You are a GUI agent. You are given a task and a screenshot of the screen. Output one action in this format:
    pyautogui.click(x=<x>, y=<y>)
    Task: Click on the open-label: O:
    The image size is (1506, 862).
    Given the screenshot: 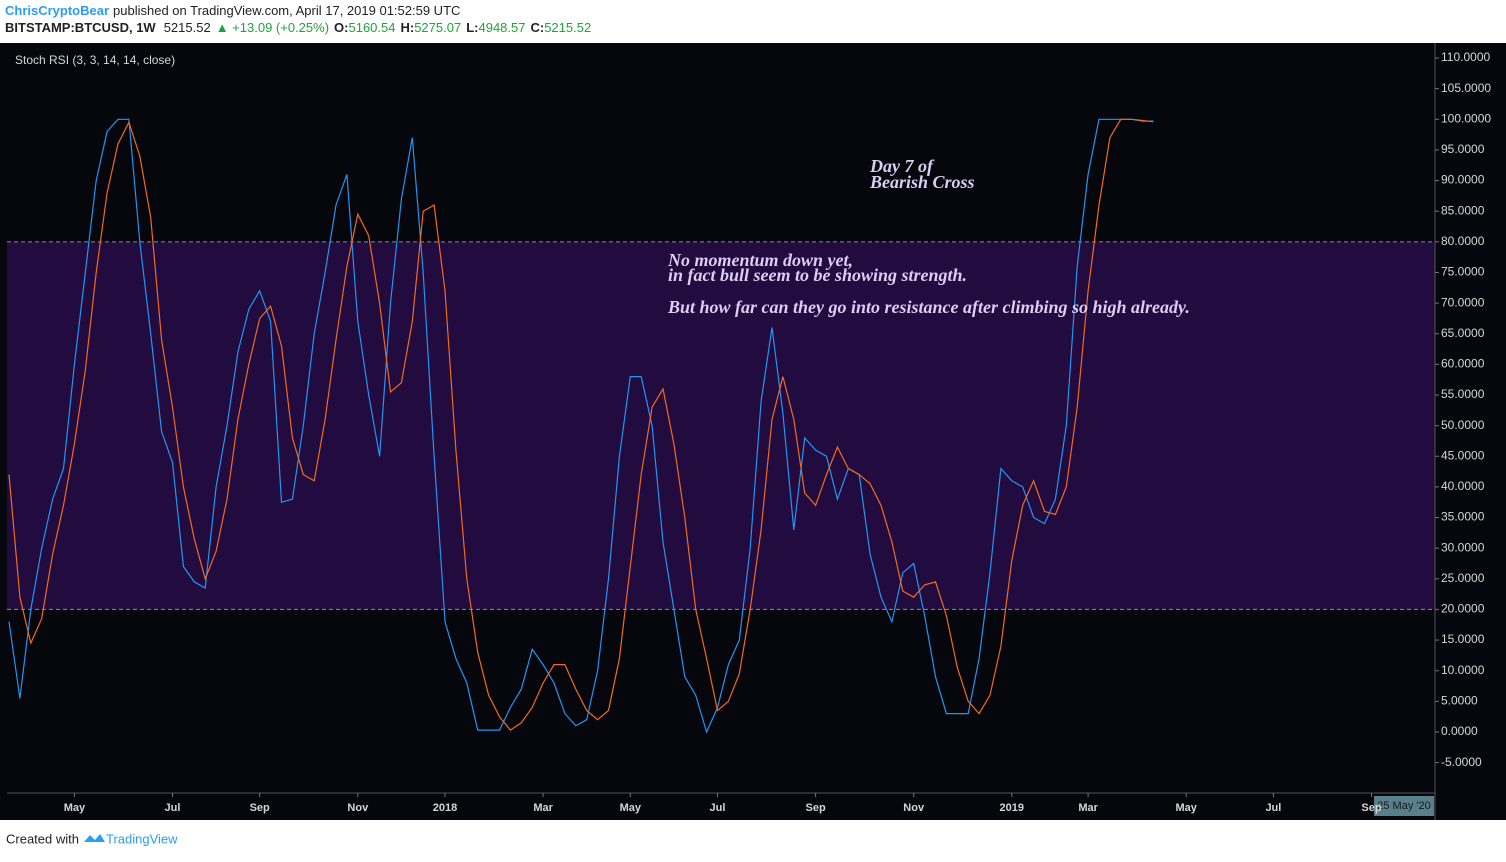 What is the action you would take?
    pyautogui.click(x=341, y=27)
    